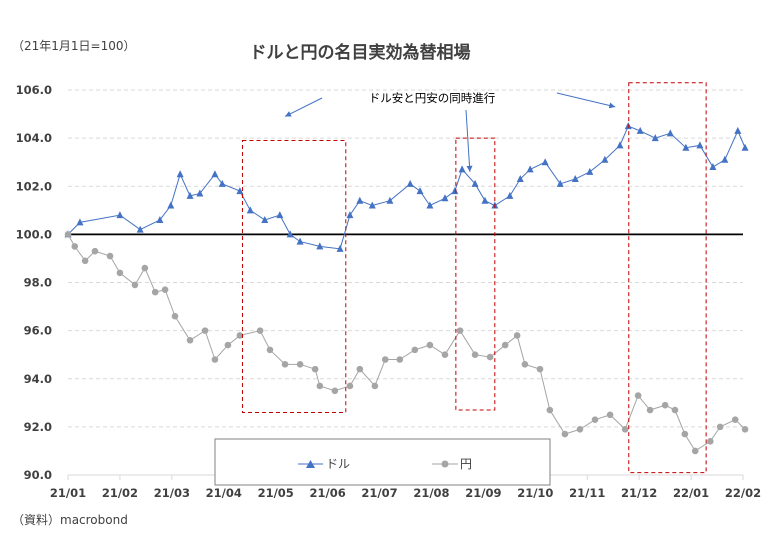 The height and width of the screenshot is (548, 768). I want to click on x-tick-label: 21/09, so click(483, 493).